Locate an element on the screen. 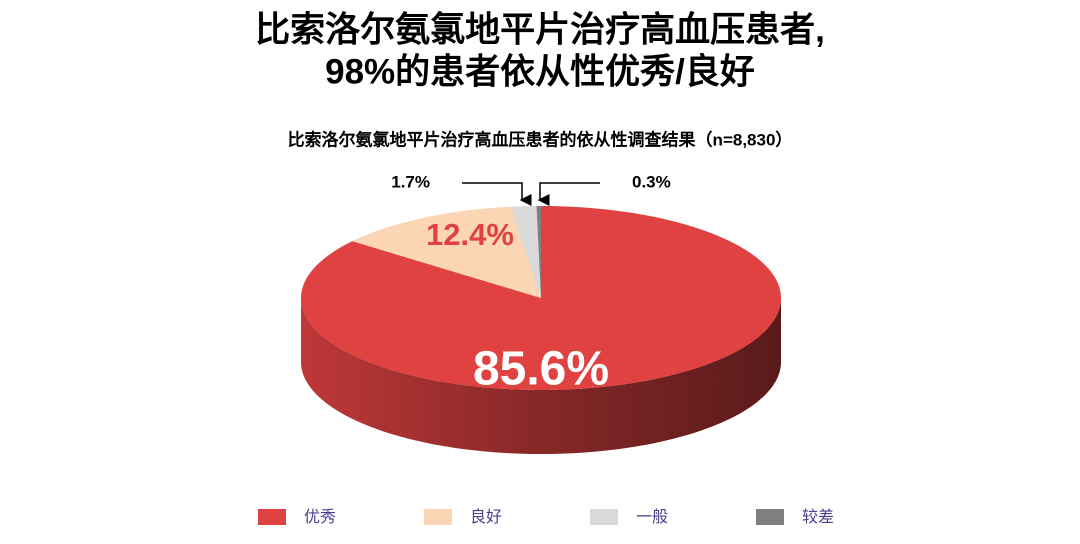 The image size is (1080, 544). pie-side-shade is located at coordinates (541, 376).